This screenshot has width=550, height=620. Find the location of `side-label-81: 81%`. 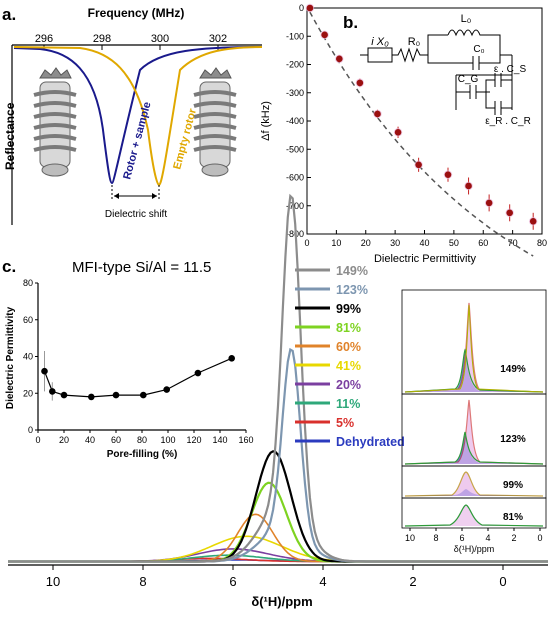

side-label-81: 81% is located at coordinates (513, 517).